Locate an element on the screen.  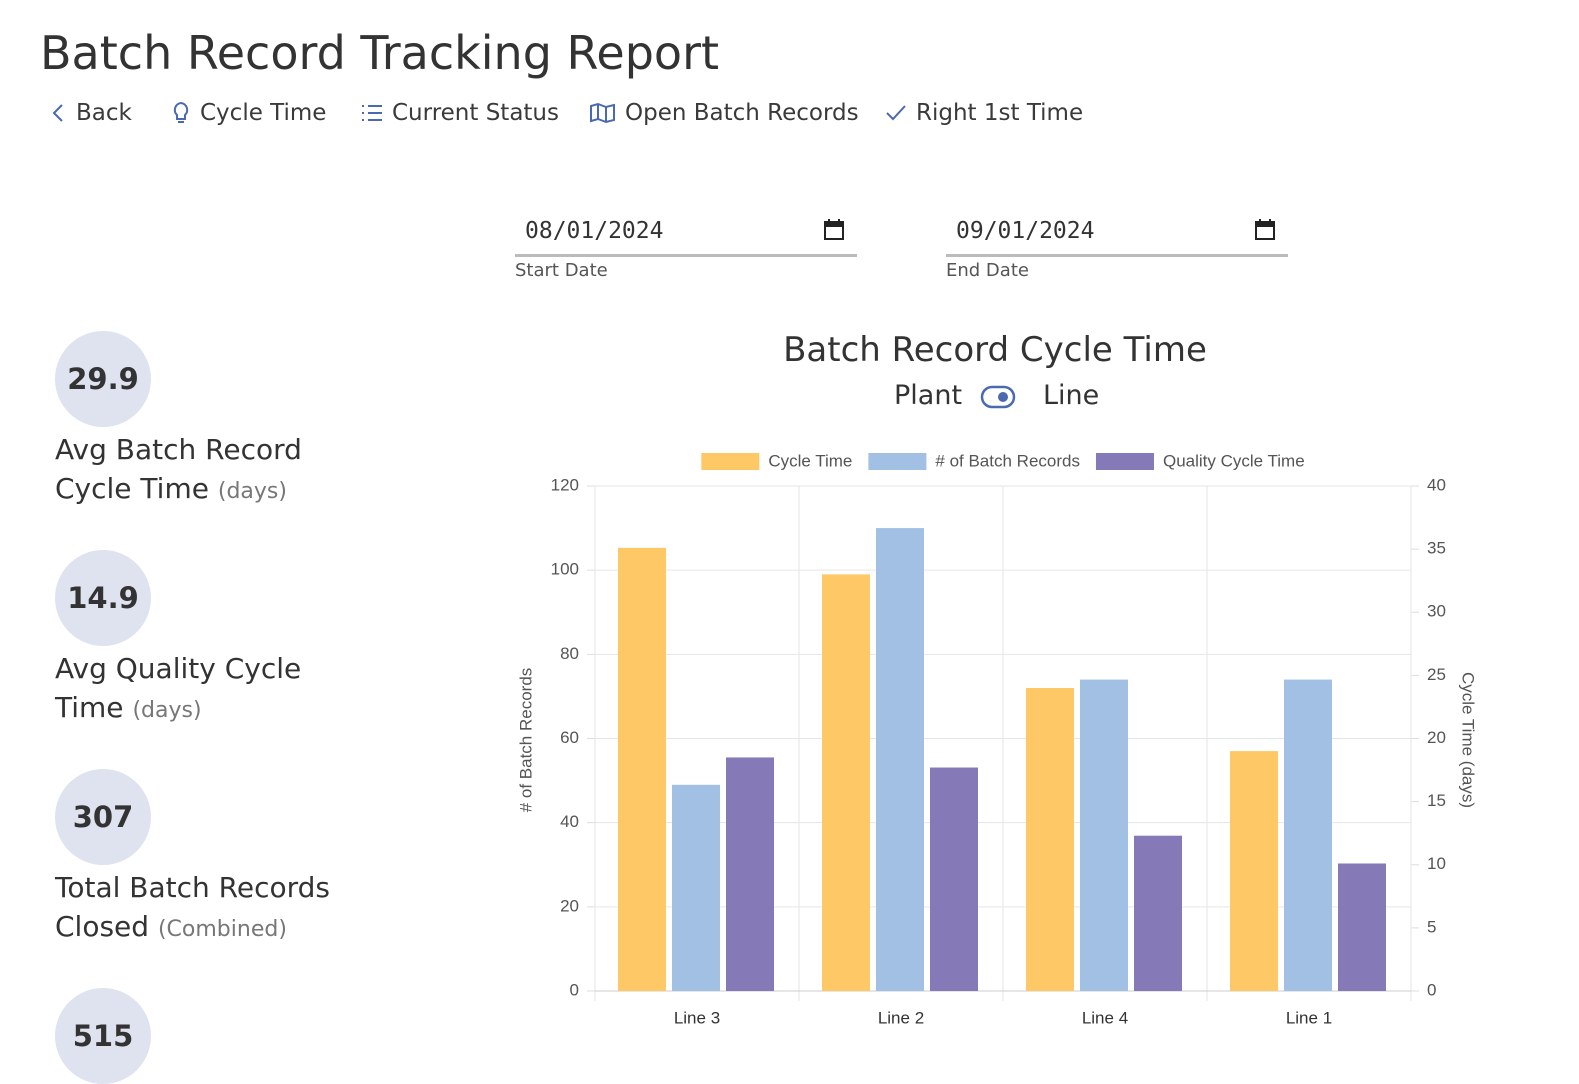
nav-current-status: Current Status is located at coordinates (459, 113).